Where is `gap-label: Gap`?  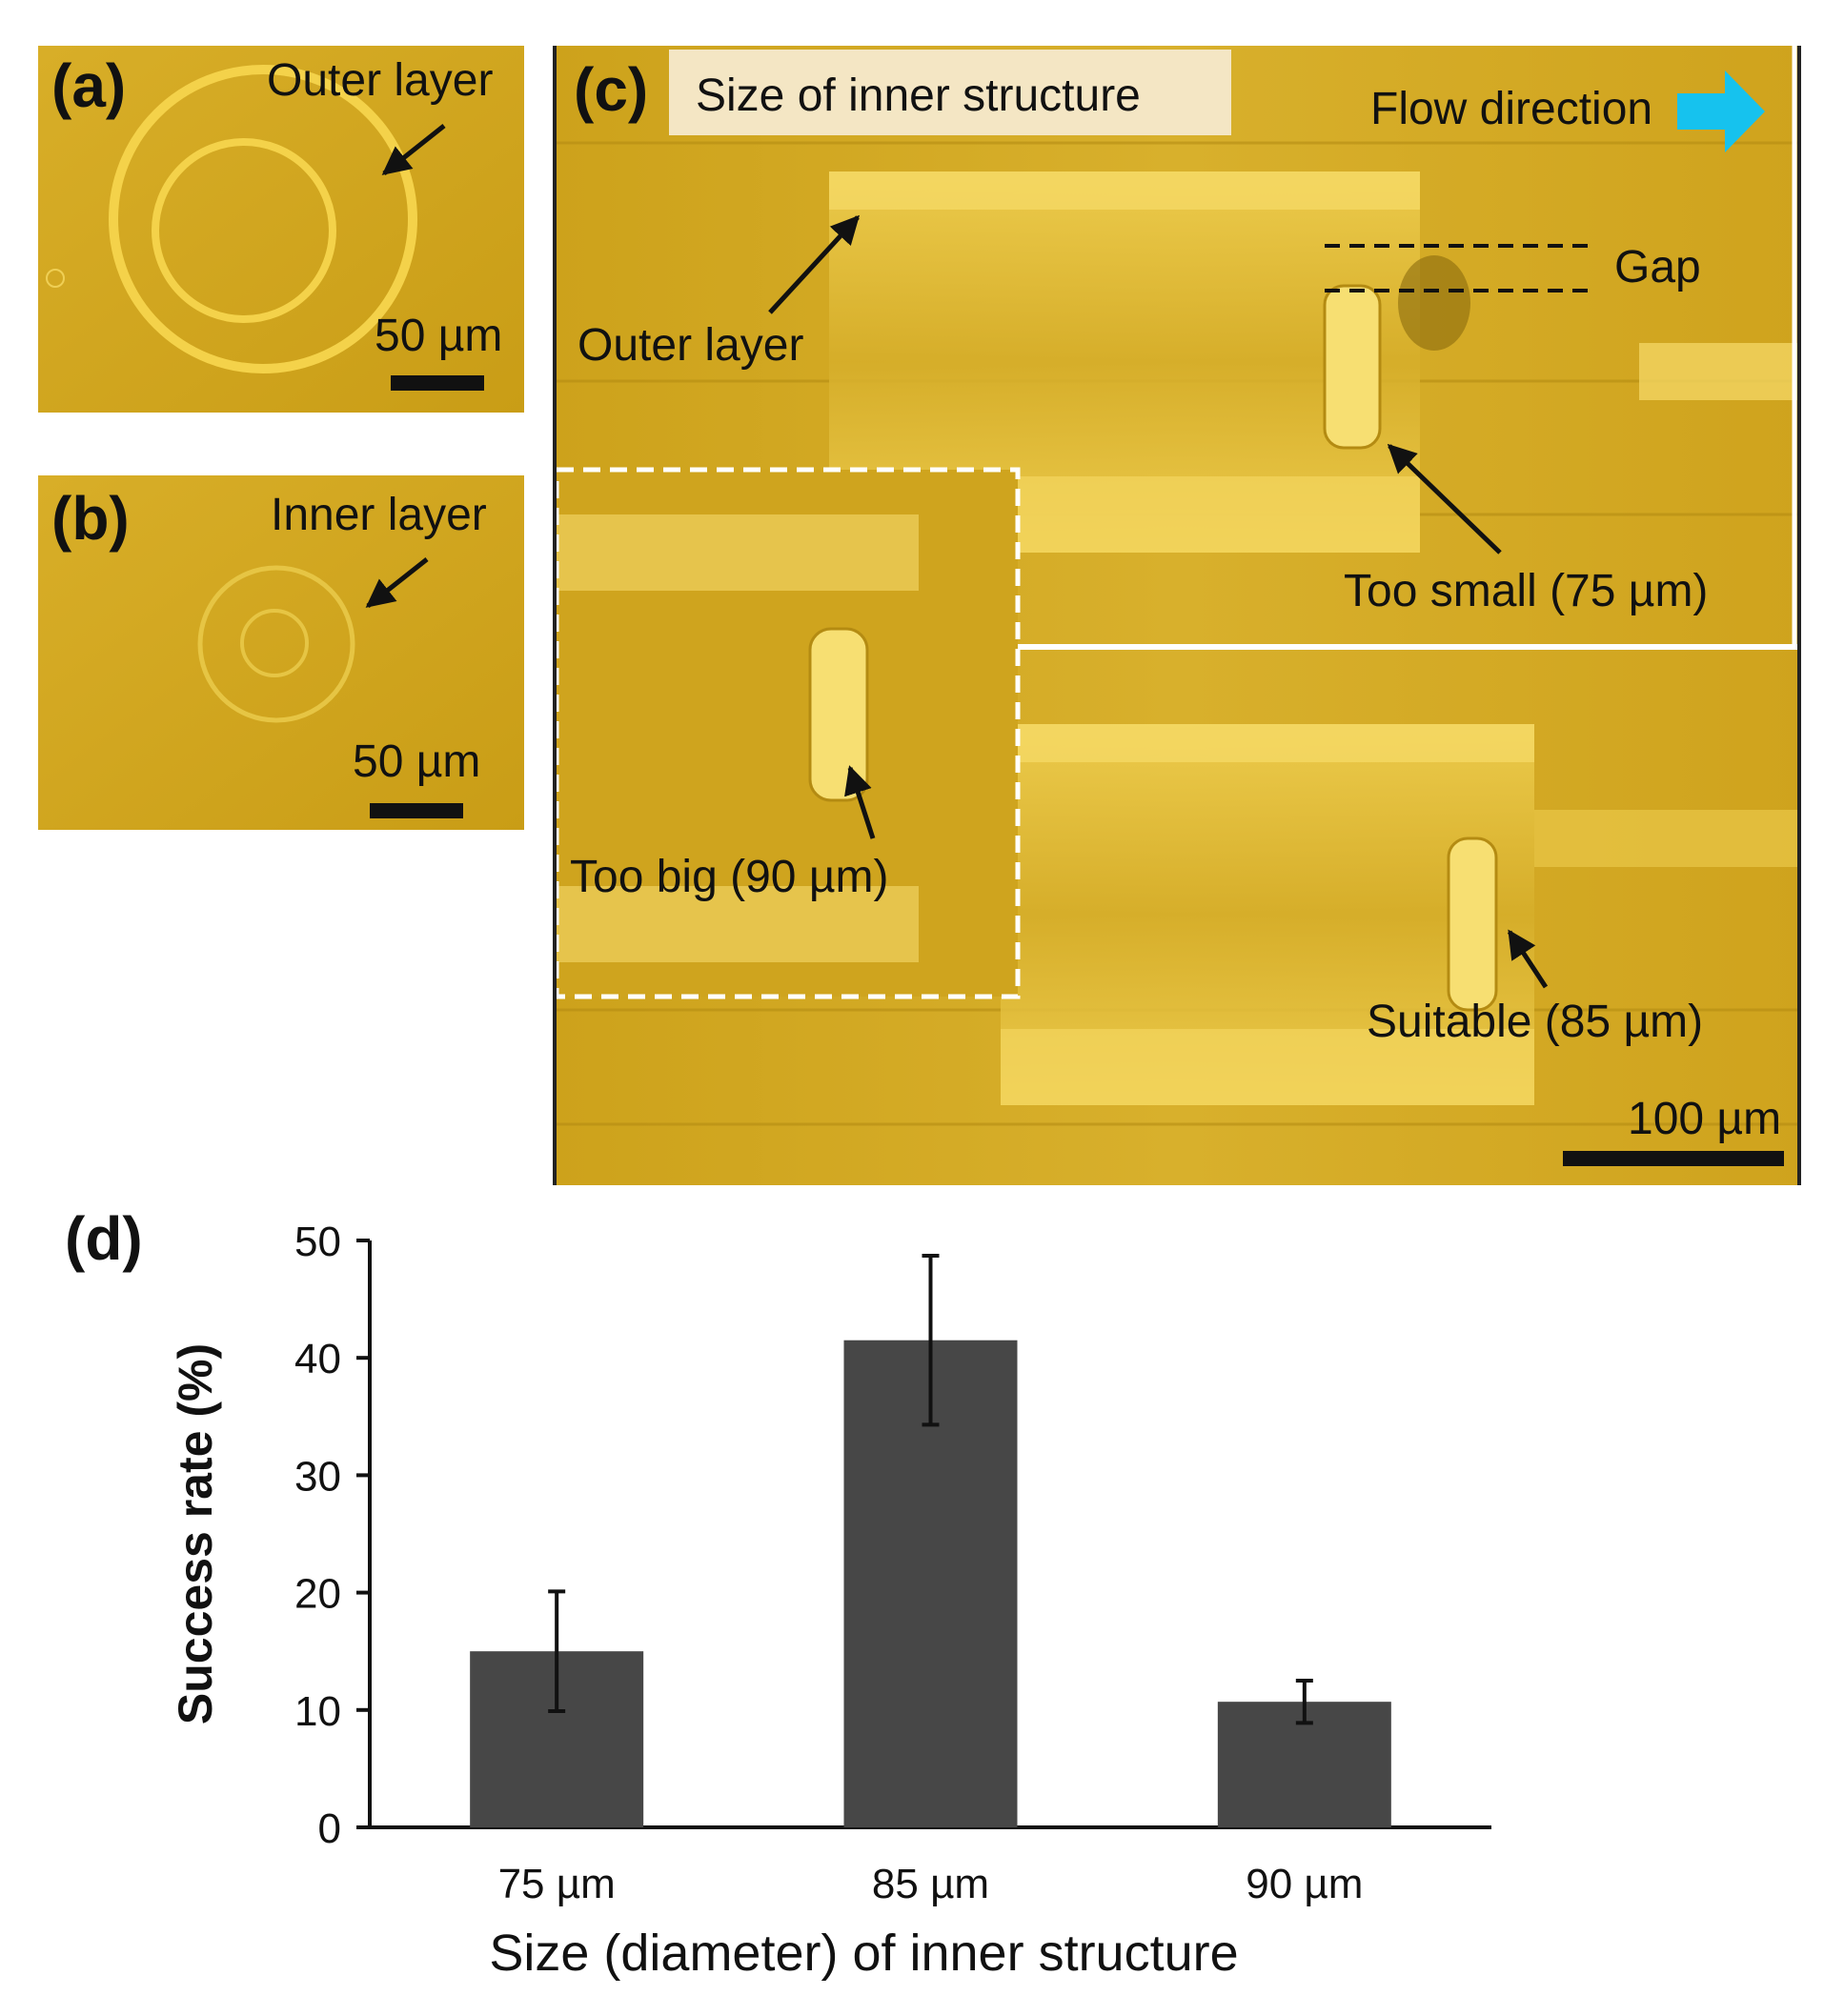
gap-label: Gap is located at coordinates (1658, 267).